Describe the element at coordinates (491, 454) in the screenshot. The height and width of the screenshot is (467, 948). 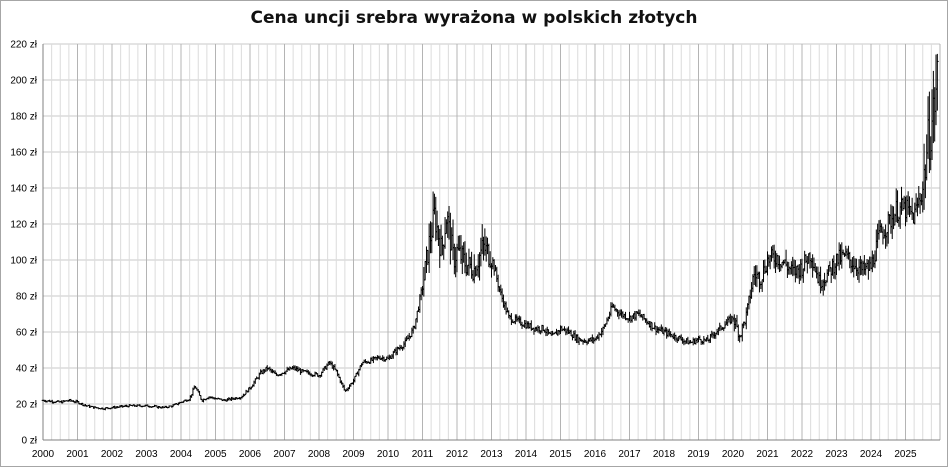
I see `x-tick-label: 2013` at that location.